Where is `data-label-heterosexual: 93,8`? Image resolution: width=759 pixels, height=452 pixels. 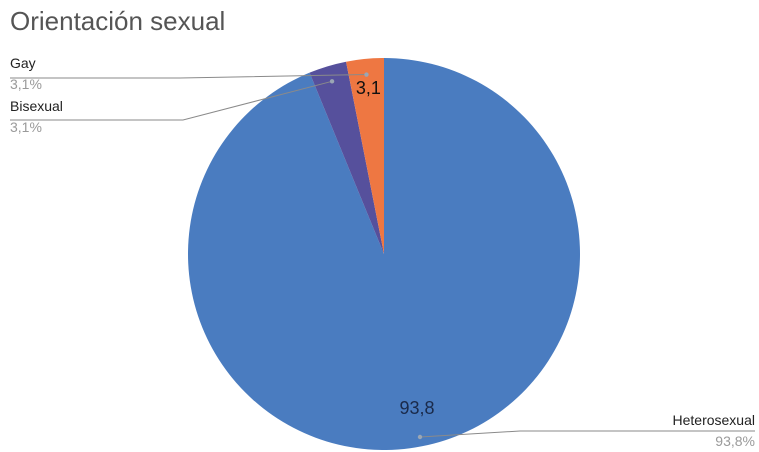 data-label-heterosexual: 93,8 is located at coordinates (416, 408).